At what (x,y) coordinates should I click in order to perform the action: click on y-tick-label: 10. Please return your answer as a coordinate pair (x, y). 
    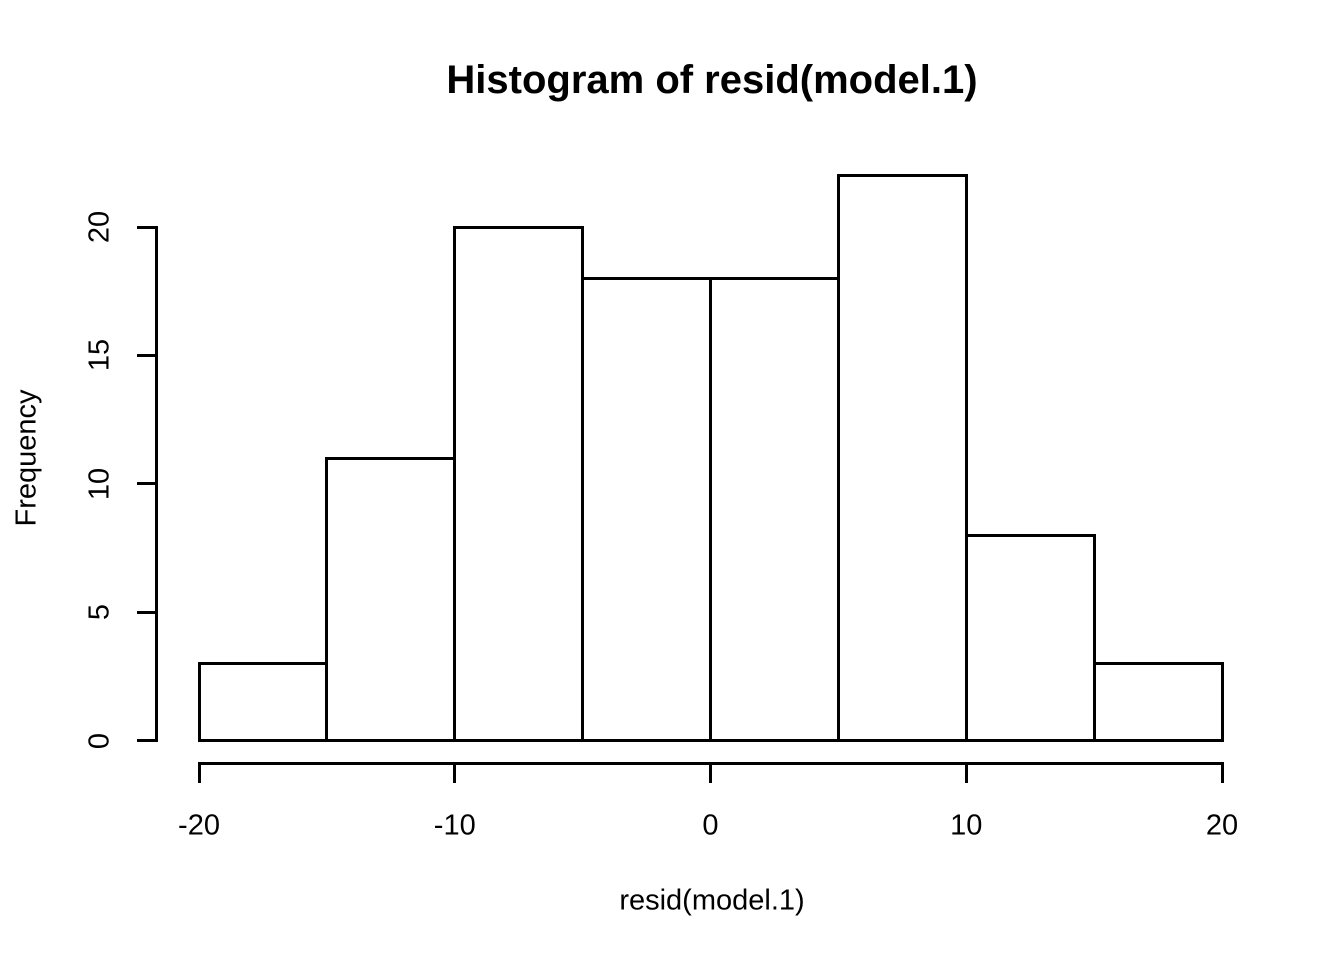
    Looking at the image, I should click on (99, 483).